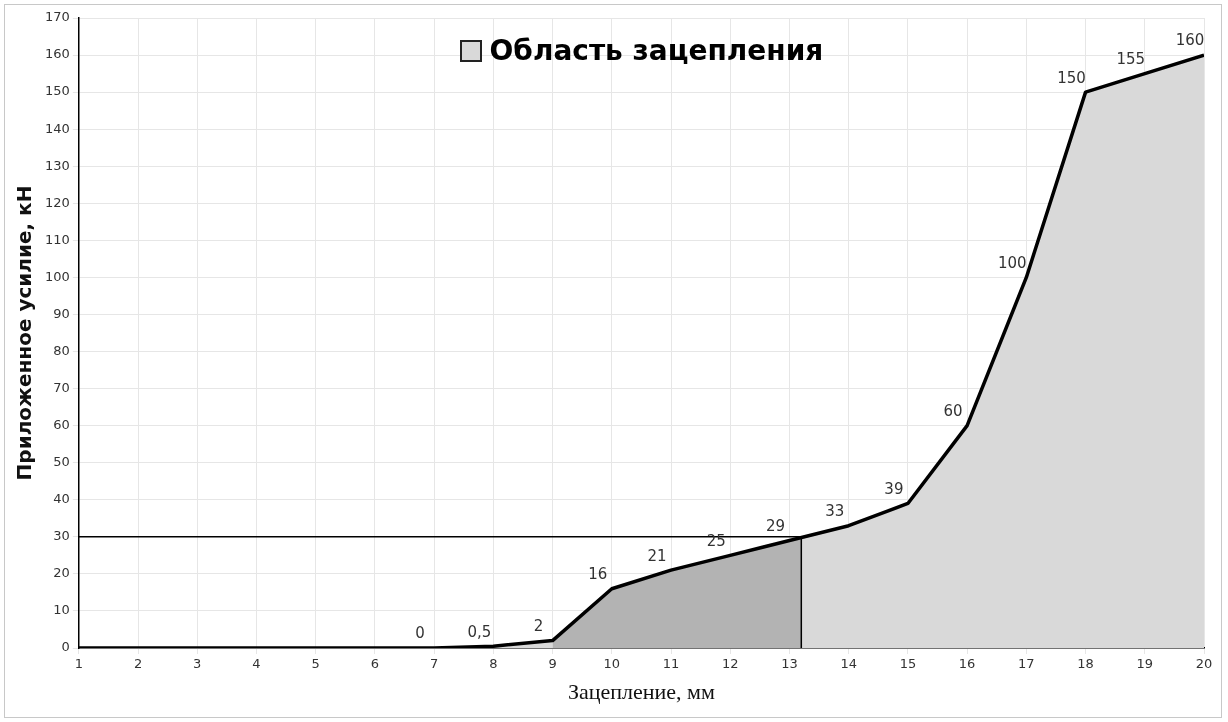 This screenshot has width=1228, height=722. Describe the element at coordinates (657, 555) in the screenshot. I see `data-label: 21` at that location.